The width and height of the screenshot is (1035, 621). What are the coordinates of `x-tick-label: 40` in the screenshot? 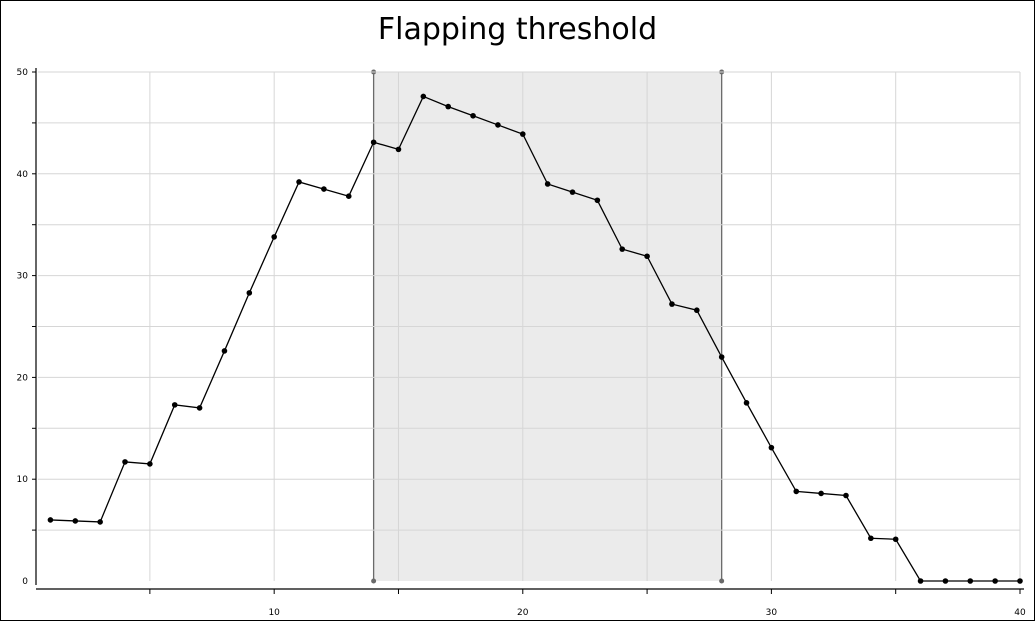 It's located at (1020, 613).